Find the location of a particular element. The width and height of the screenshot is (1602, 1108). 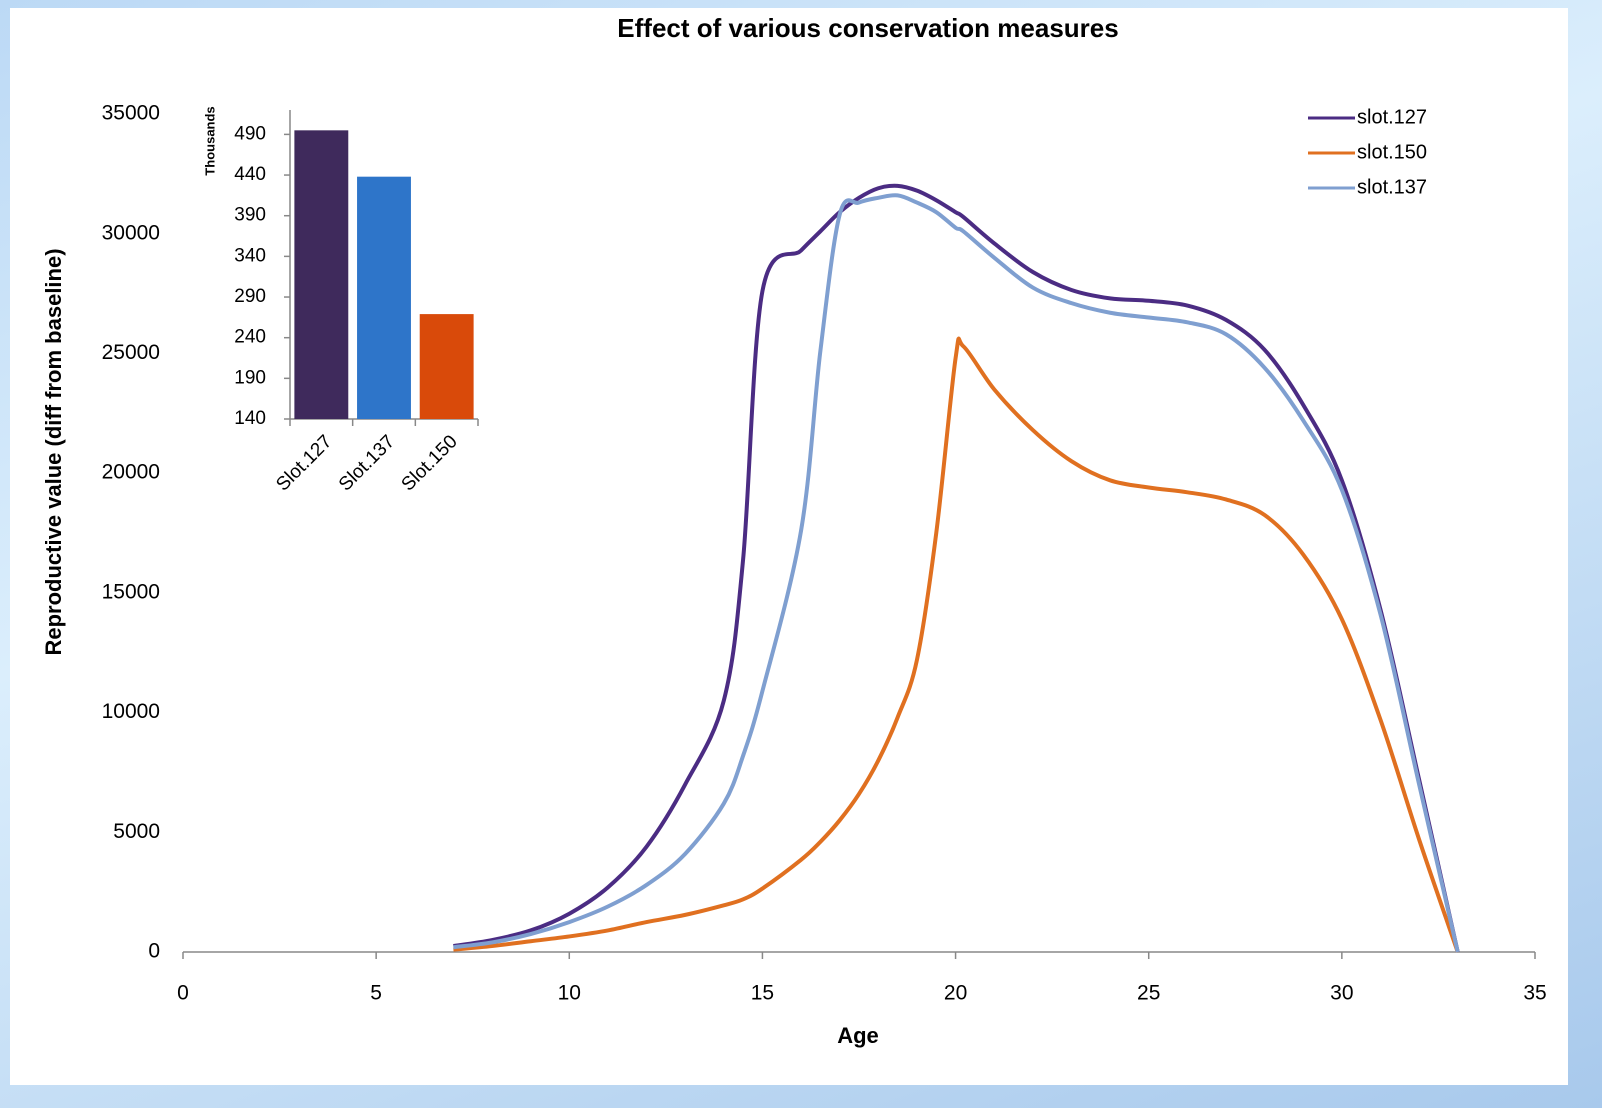

y-tick-label: 290 is located at coordinates (250, 296).